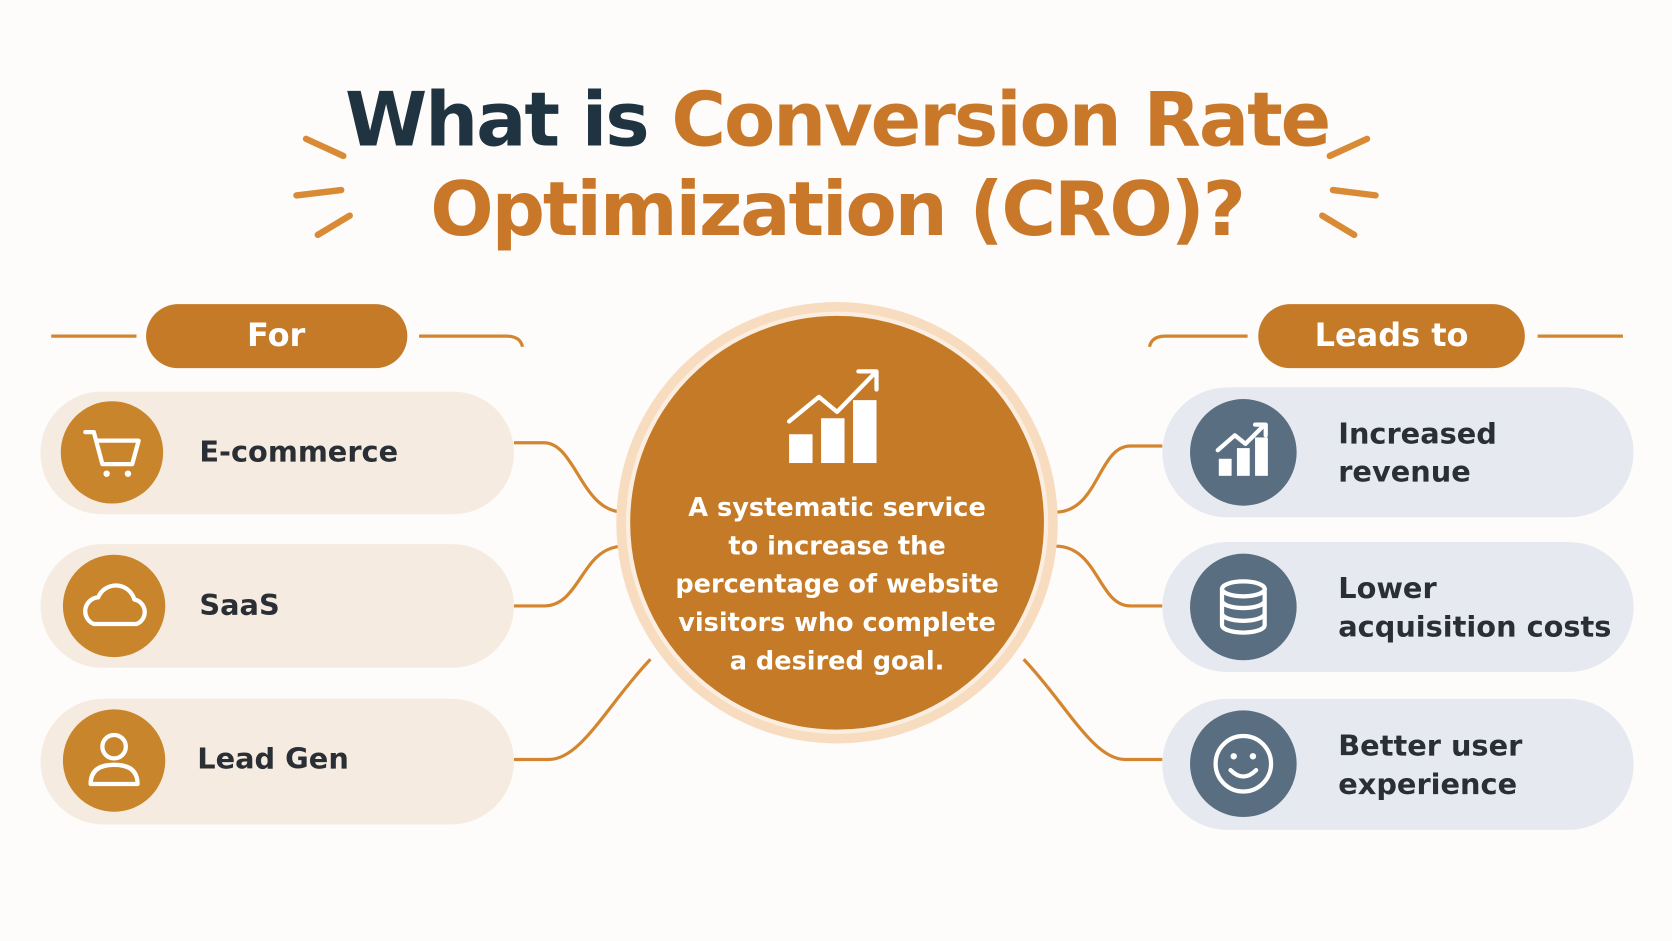 The image size is (1672, 941). I want to click on item-label: revenue, so click(1404, 472).